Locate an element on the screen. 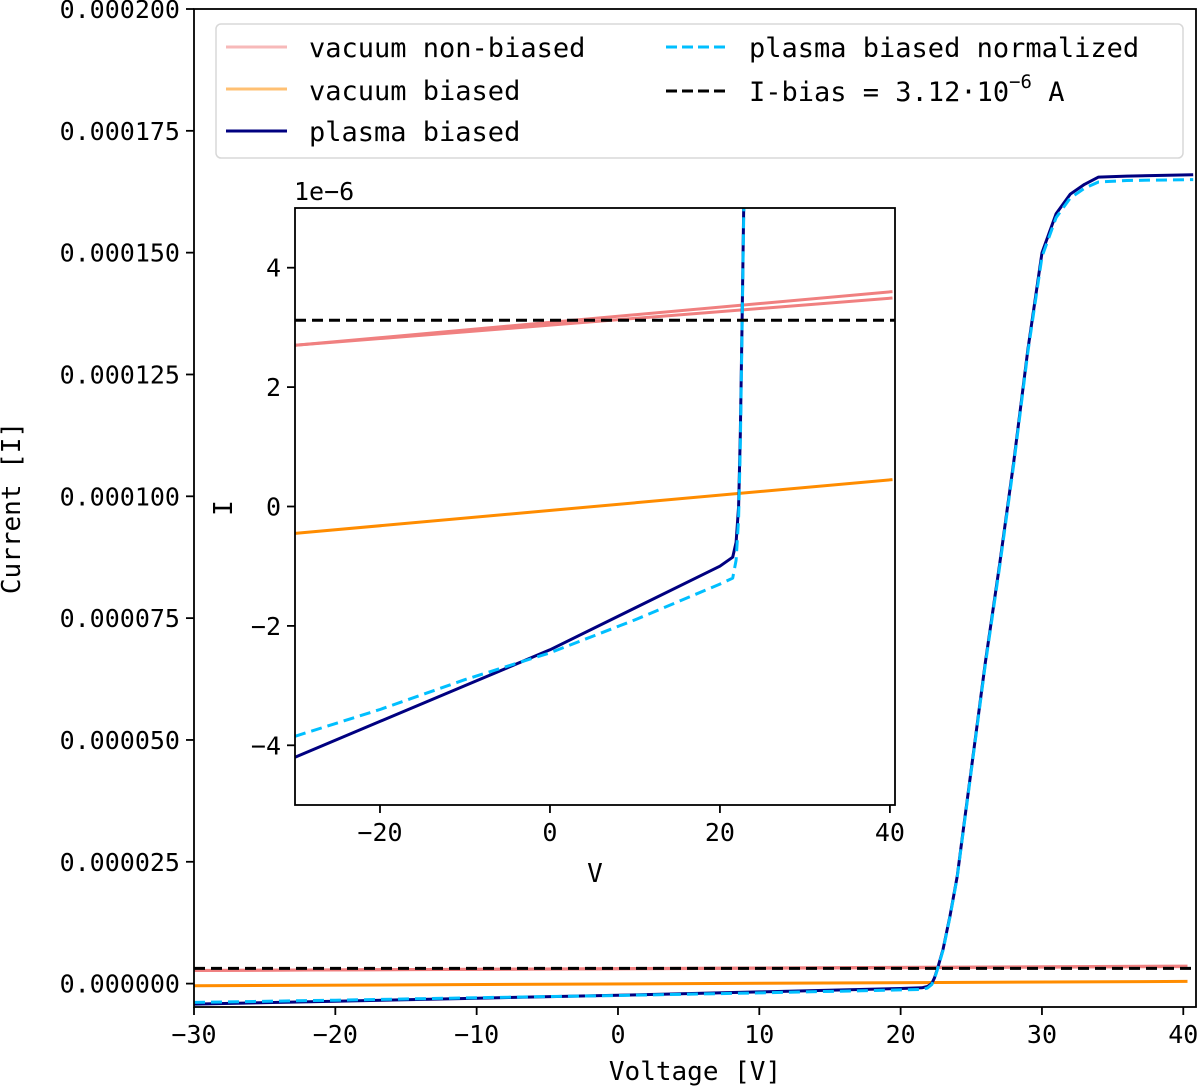 The height and width of the screenshot is (1086, 1200). main-x-tick-label: 20 is located at coordinates (901, 1034).